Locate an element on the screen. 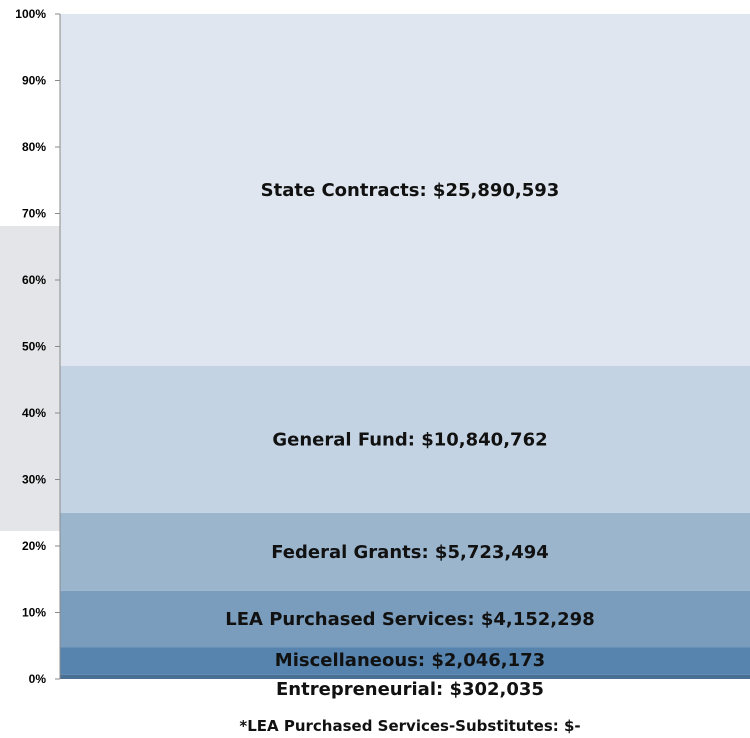  y-tick-label: 0% is located at coordinates (38, 679).